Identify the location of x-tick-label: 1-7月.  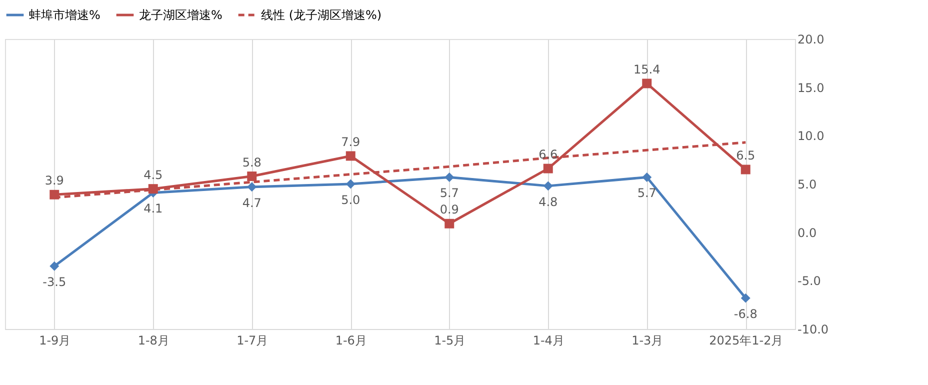
(252, 341).